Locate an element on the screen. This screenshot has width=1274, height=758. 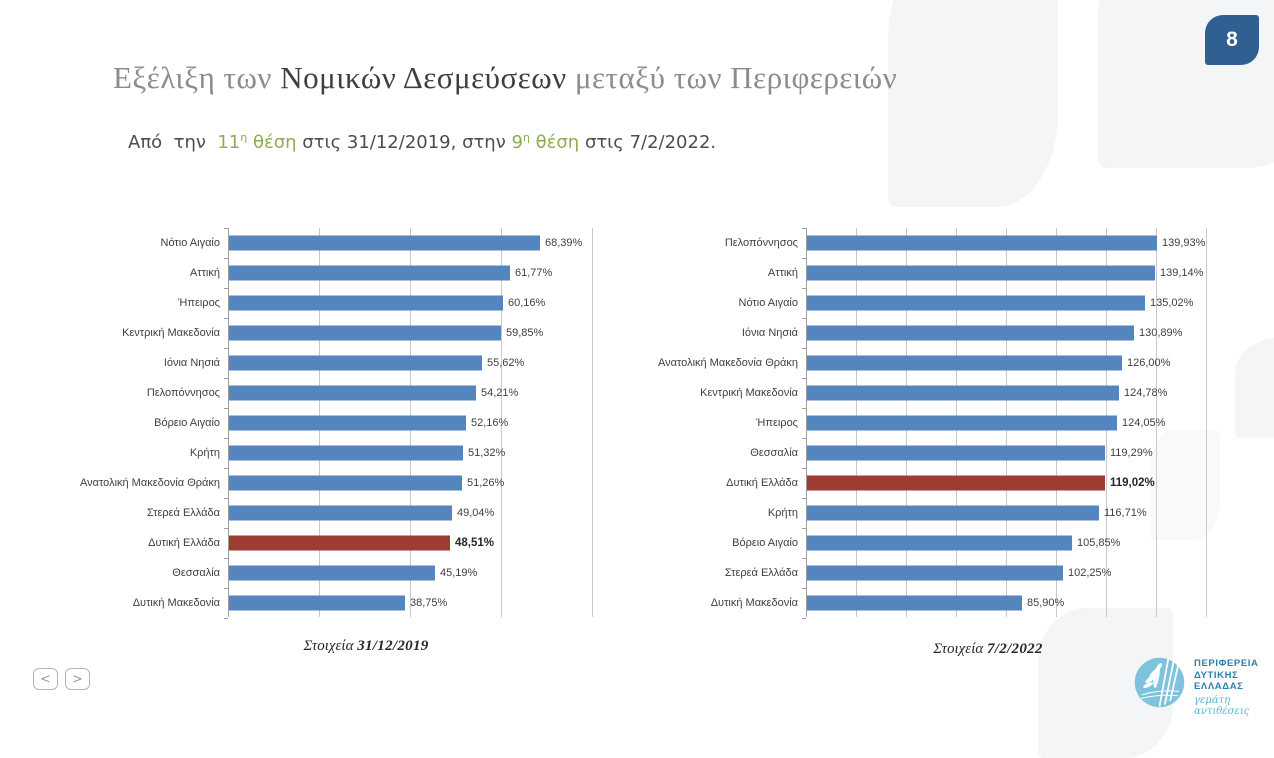
bar-track: 116,71% is located at coordinates (1006, 513).